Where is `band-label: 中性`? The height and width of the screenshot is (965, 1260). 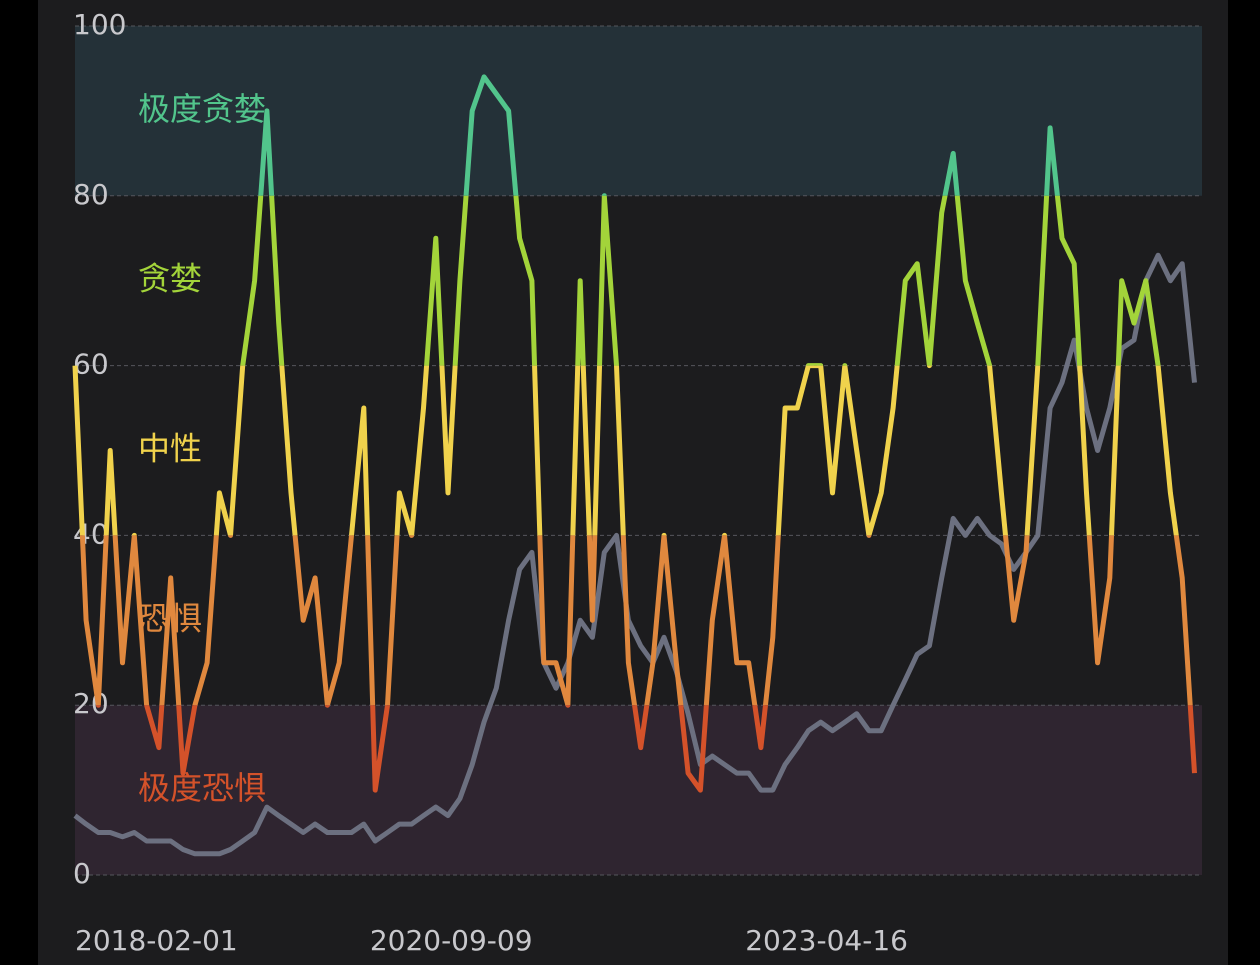 band-label: 中性 is located at coordinates (170, 449).